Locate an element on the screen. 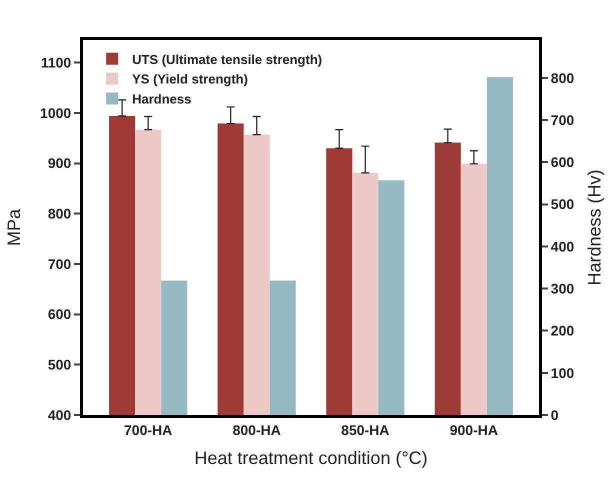  y2-tick-label: 100 is located at coordinates (562, 372).